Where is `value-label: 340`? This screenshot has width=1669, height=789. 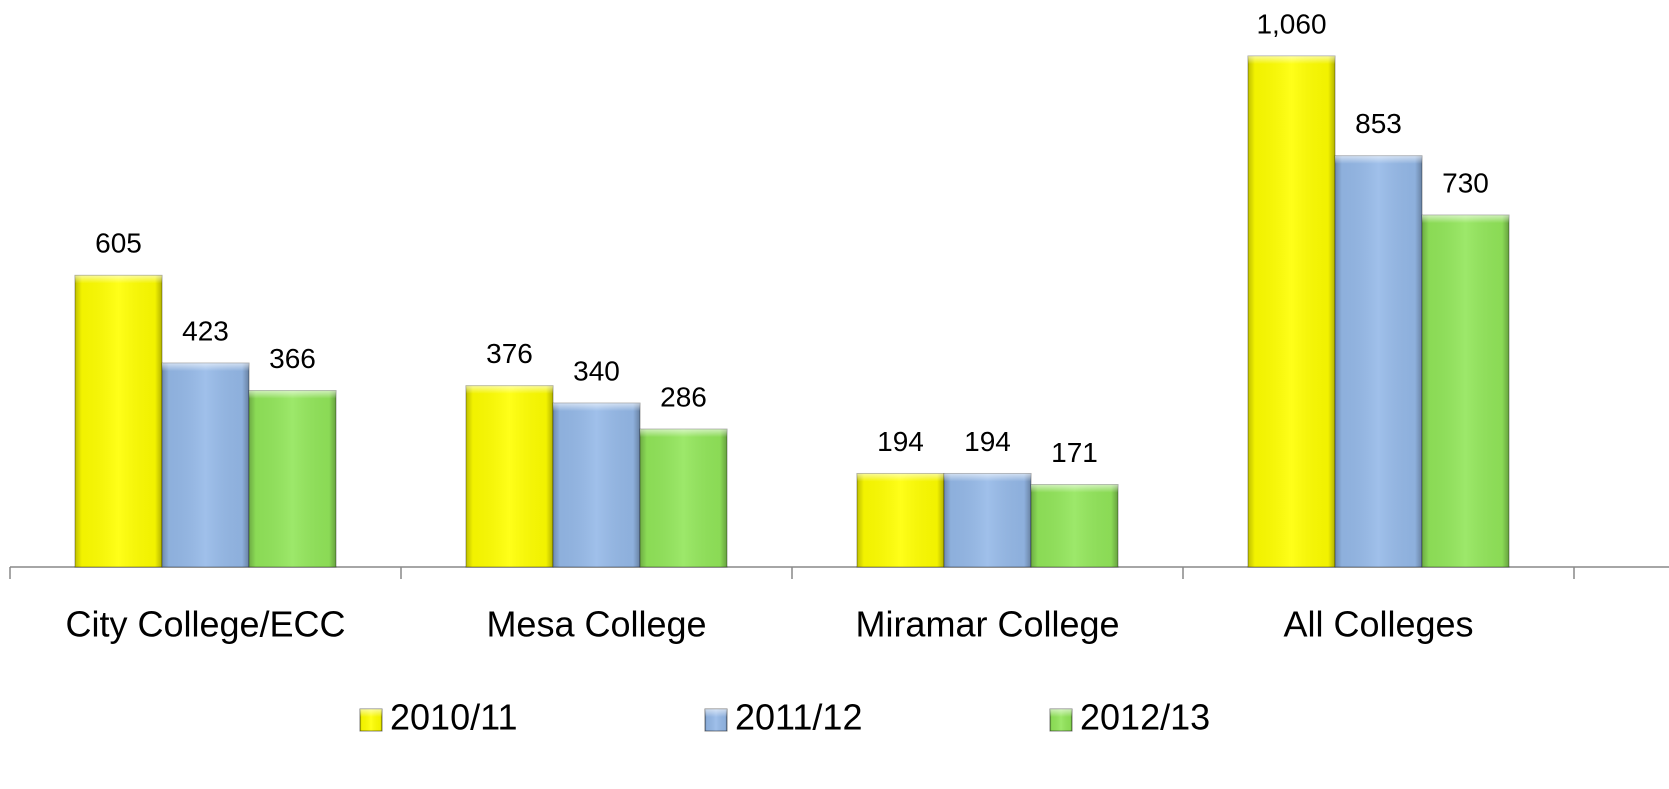
value-label: 340 is located at coordinates (596, 370).